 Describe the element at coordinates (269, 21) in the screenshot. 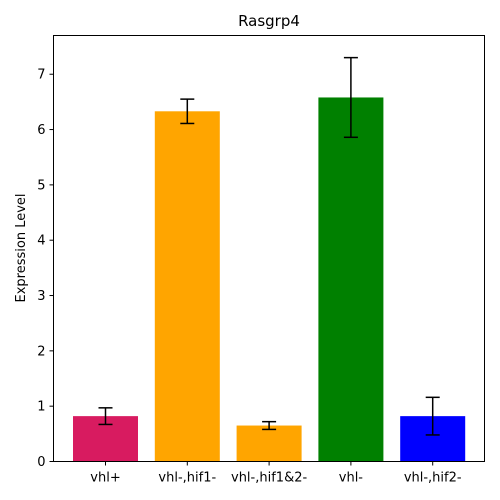

I see `chart-title: Rasgrp4` at that location.